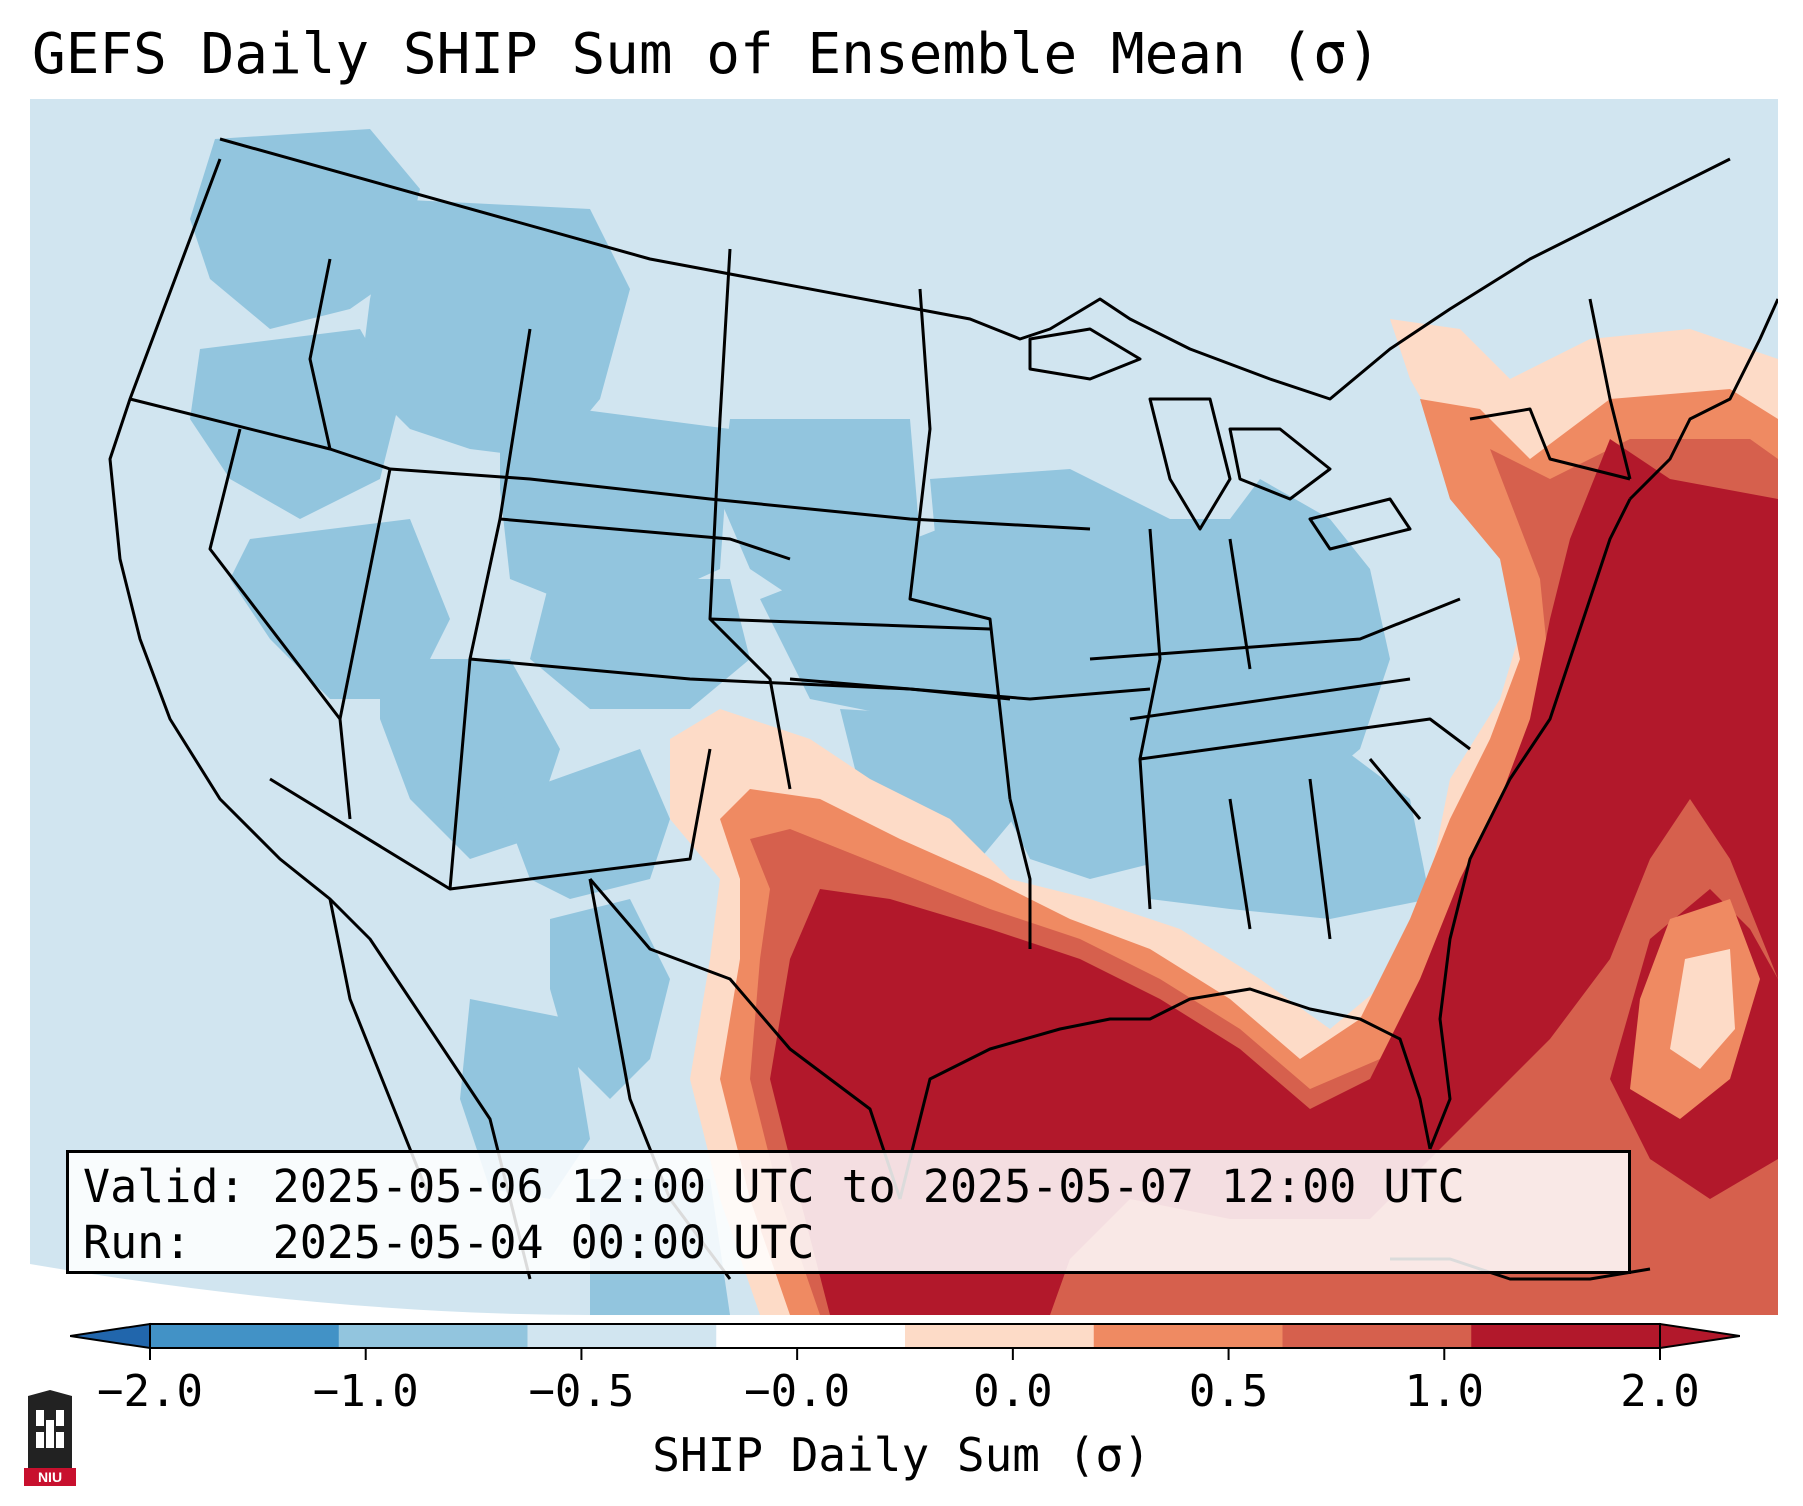  I want to click on colorbar-tick-label: −0.0, so click(797, 1391).